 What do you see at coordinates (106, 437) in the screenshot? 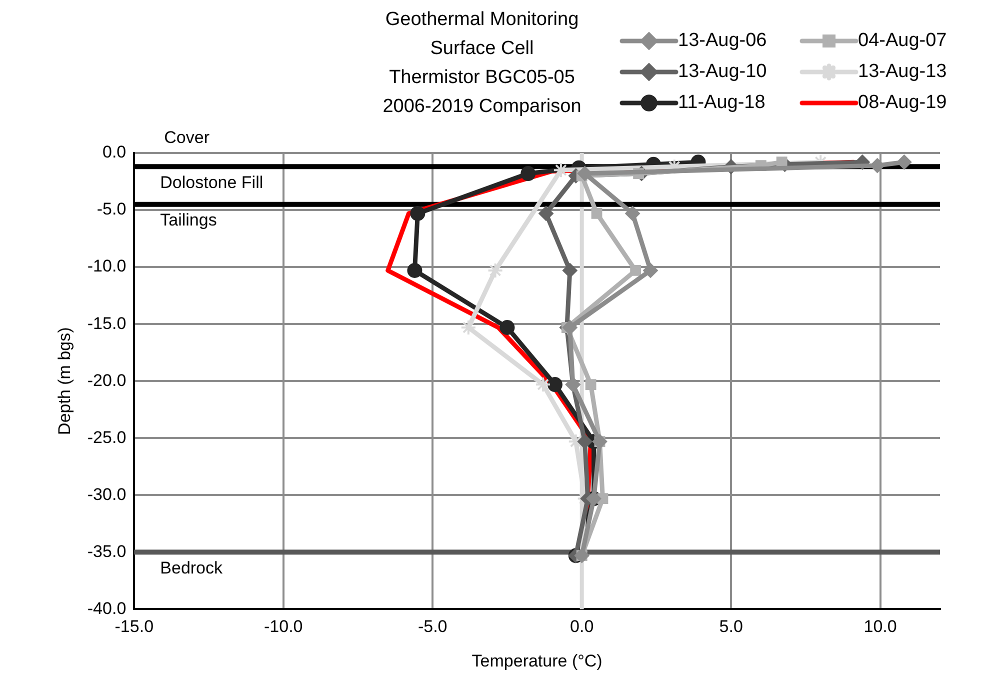
I see `y-tick-label: -25.0` at bounding box center [106, 437].